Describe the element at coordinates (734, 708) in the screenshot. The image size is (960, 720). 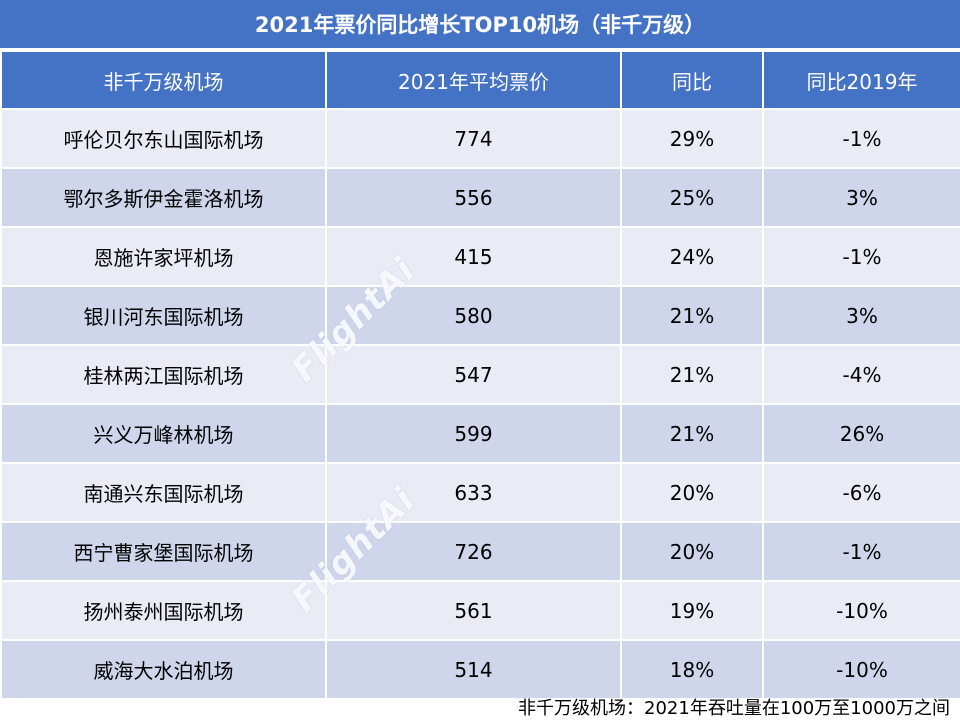
I see `footnote: 非千万级机场：2021年吞吐量在100万至1000万之间` at that location.